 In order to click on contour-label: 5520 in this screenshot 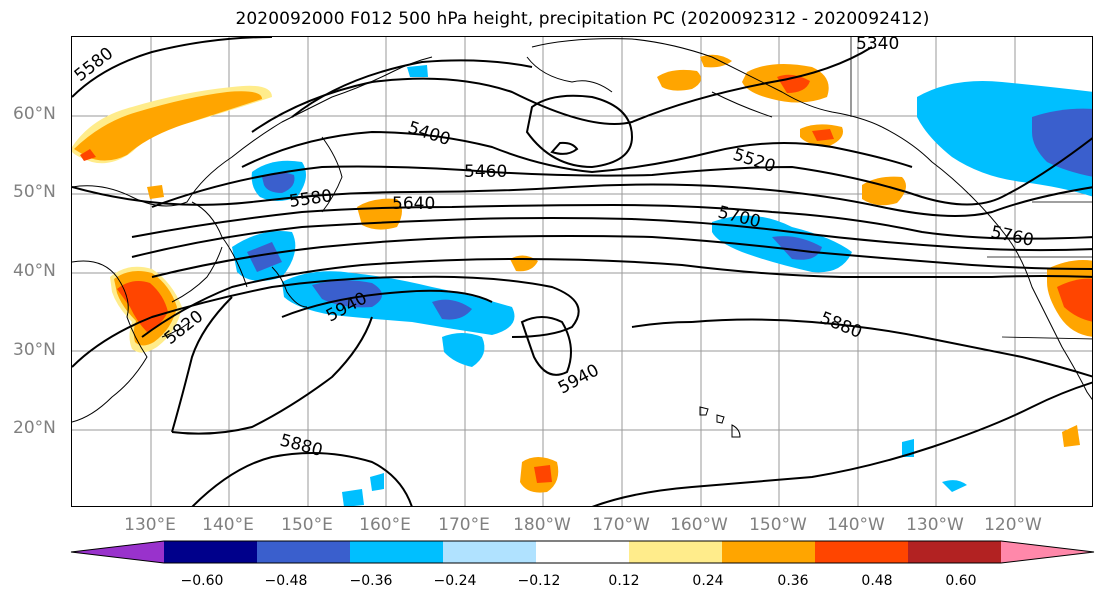, I will do `click(753, 161)`.